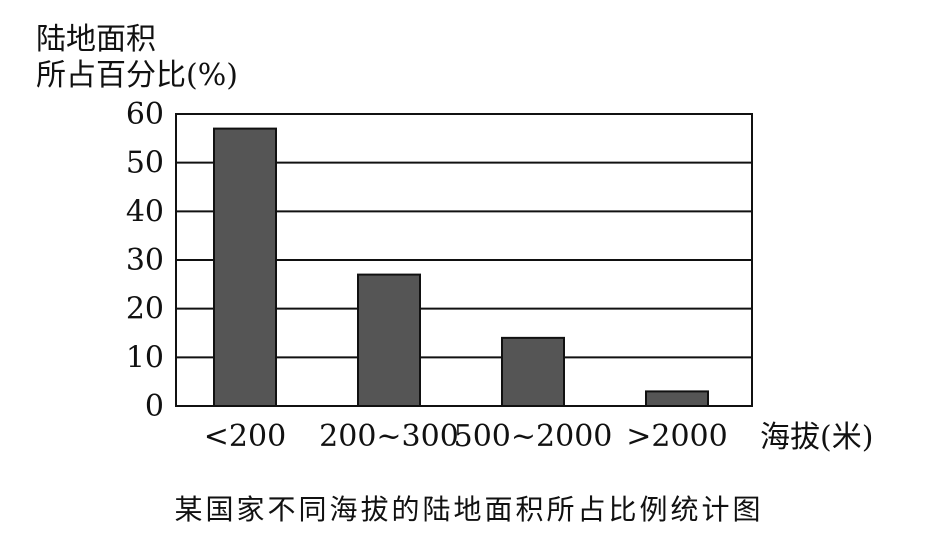  Describe the element at coordinates (469, 509) in the screenshot. I see `chart-caption: 某国家不同海拔的陆地面积所占比例统计图` at that location.